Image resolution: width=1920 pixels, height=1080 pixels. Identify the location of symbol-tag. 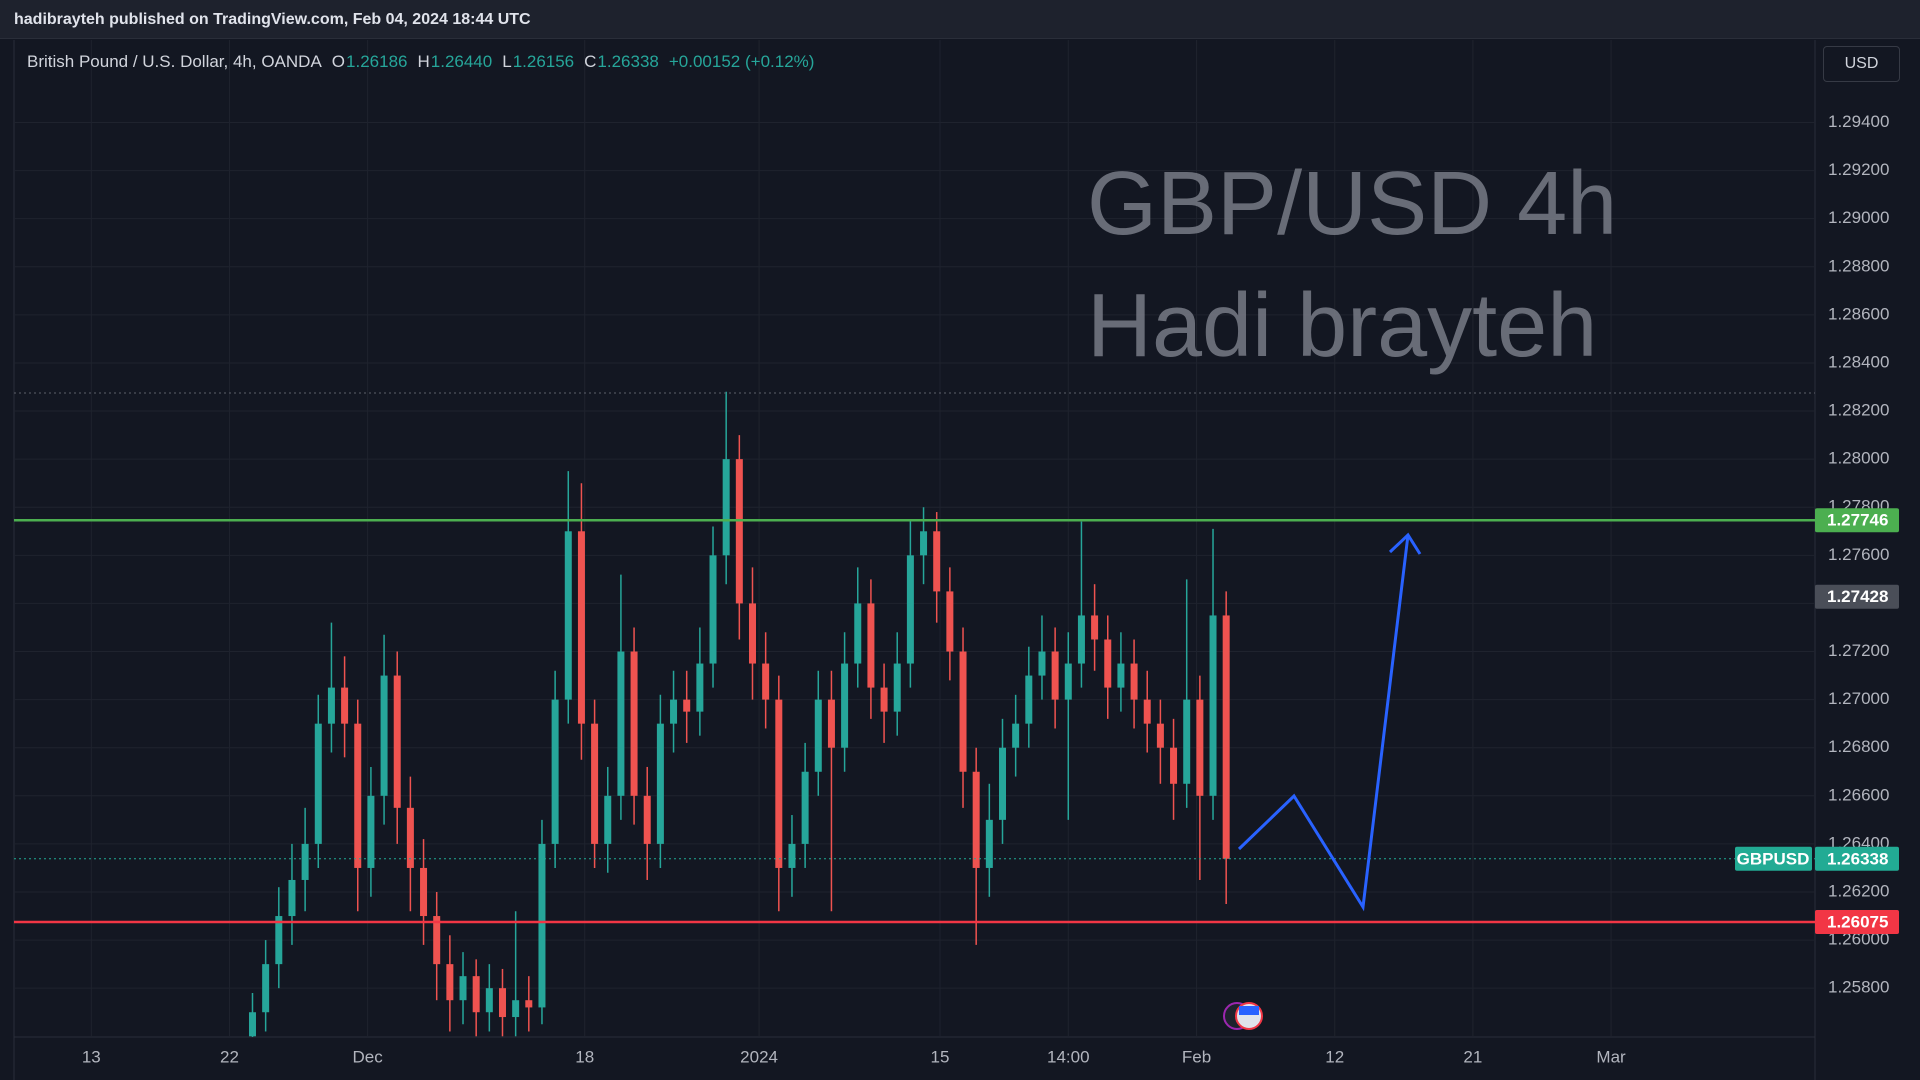
(1773, 858).